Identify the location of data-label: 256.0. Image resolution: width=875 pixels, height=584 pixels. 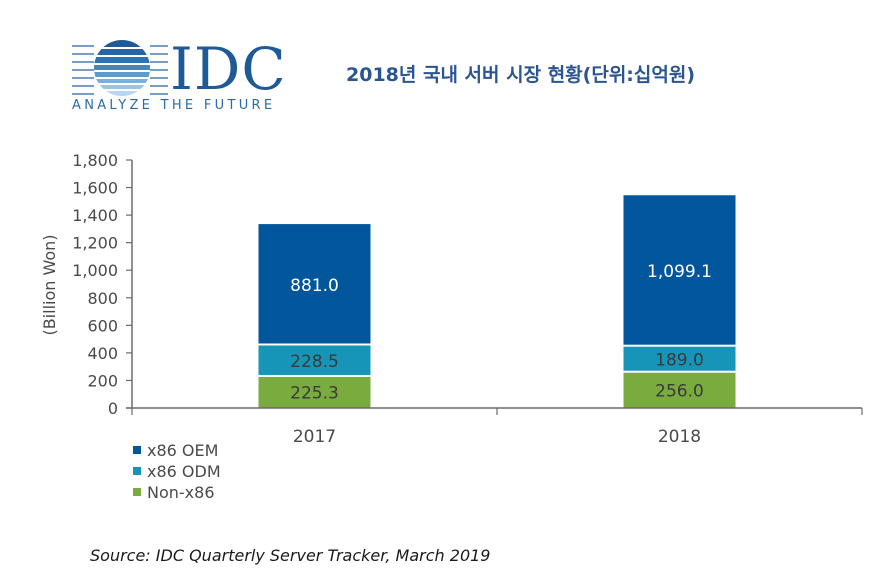
(679, 391).